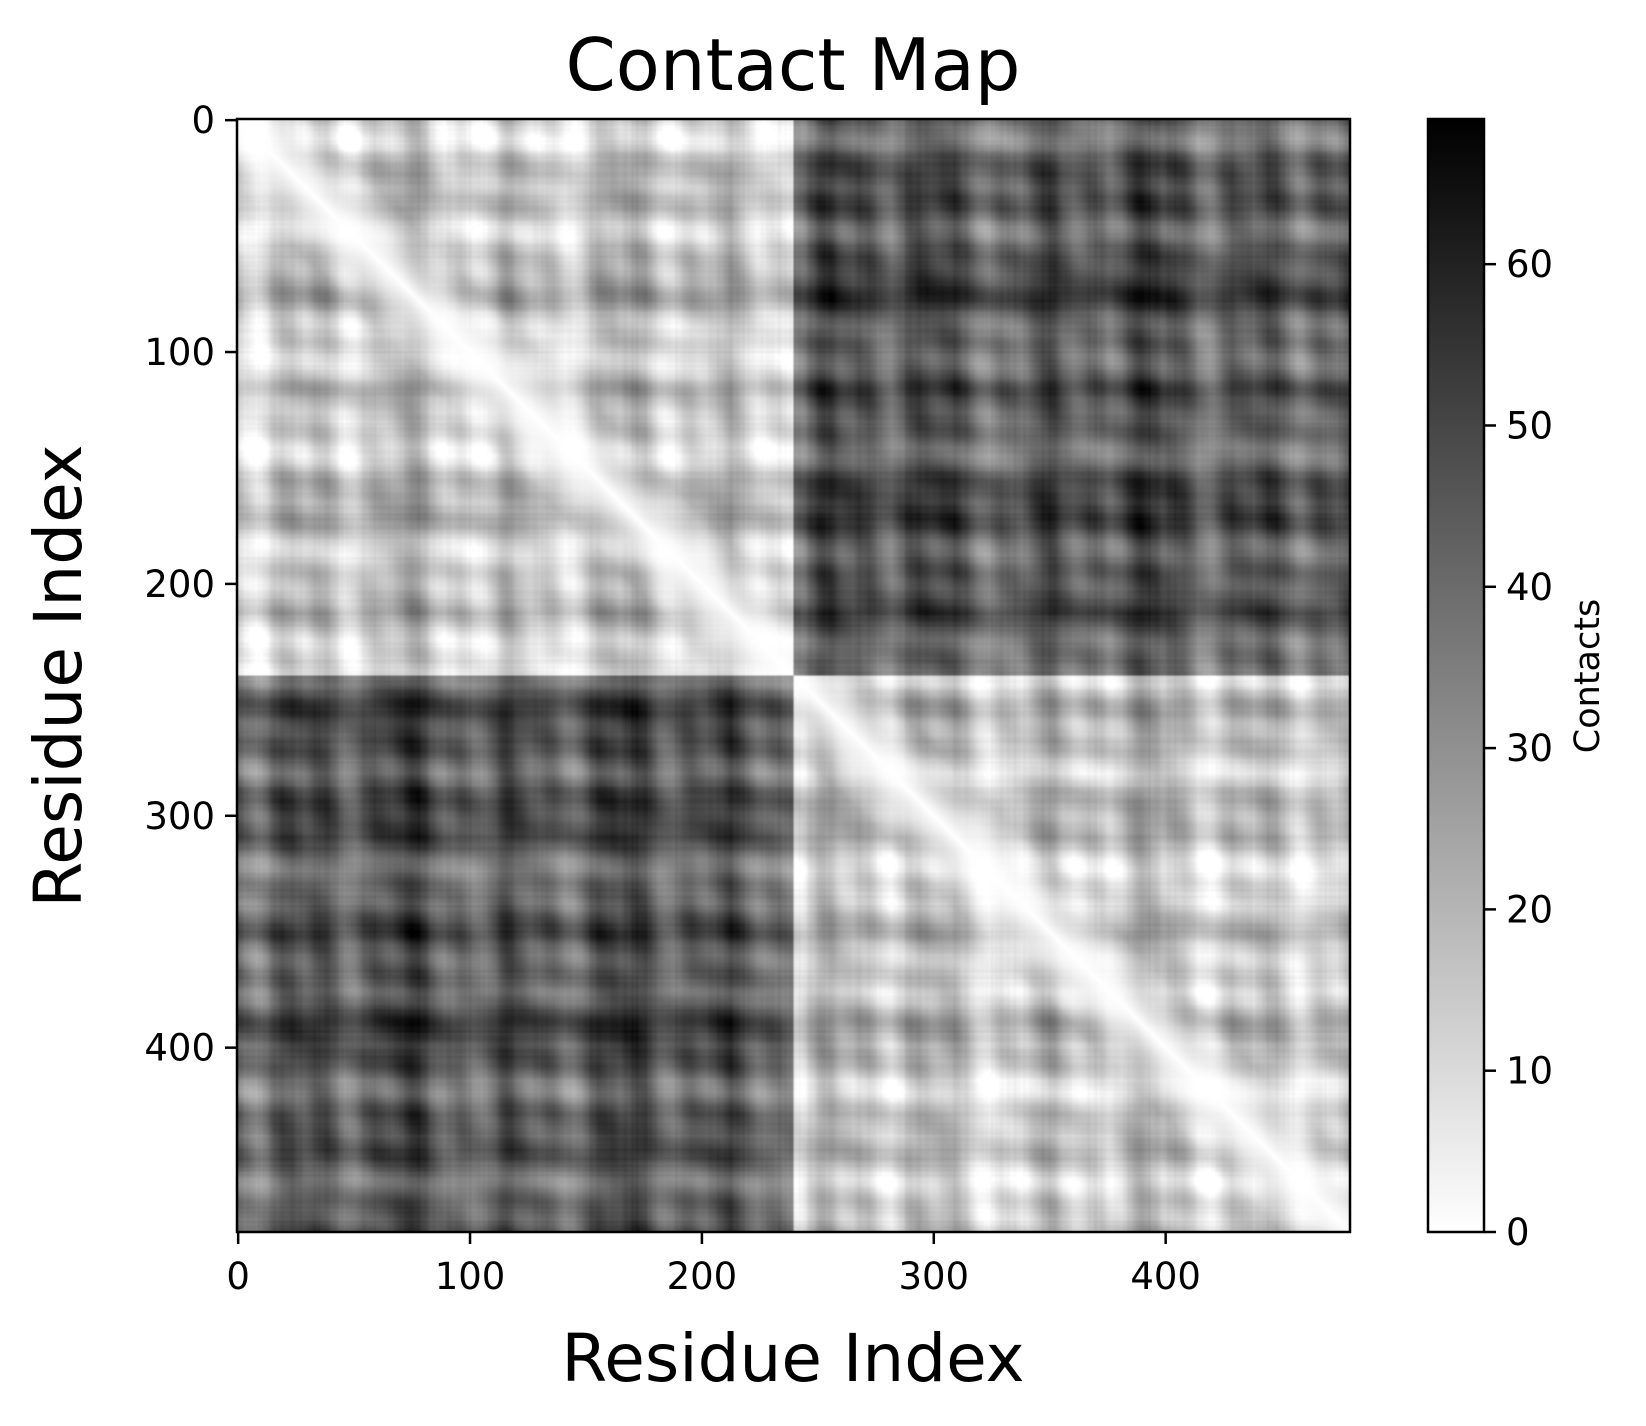 This screenshot has width=1646, height=1426. I want to click on x-axis: 0 100 200 300 400, so click(713, 1265).